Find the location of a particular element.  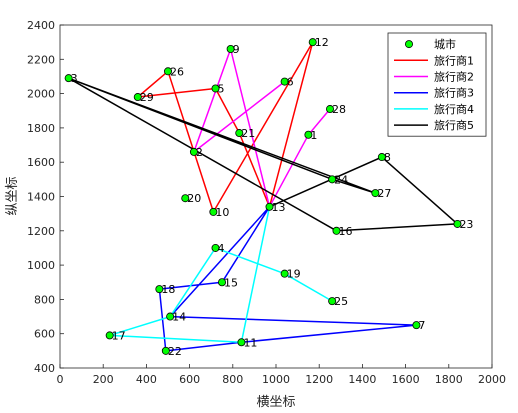

city-label-22: 22 is located at coordinates (175, 351).